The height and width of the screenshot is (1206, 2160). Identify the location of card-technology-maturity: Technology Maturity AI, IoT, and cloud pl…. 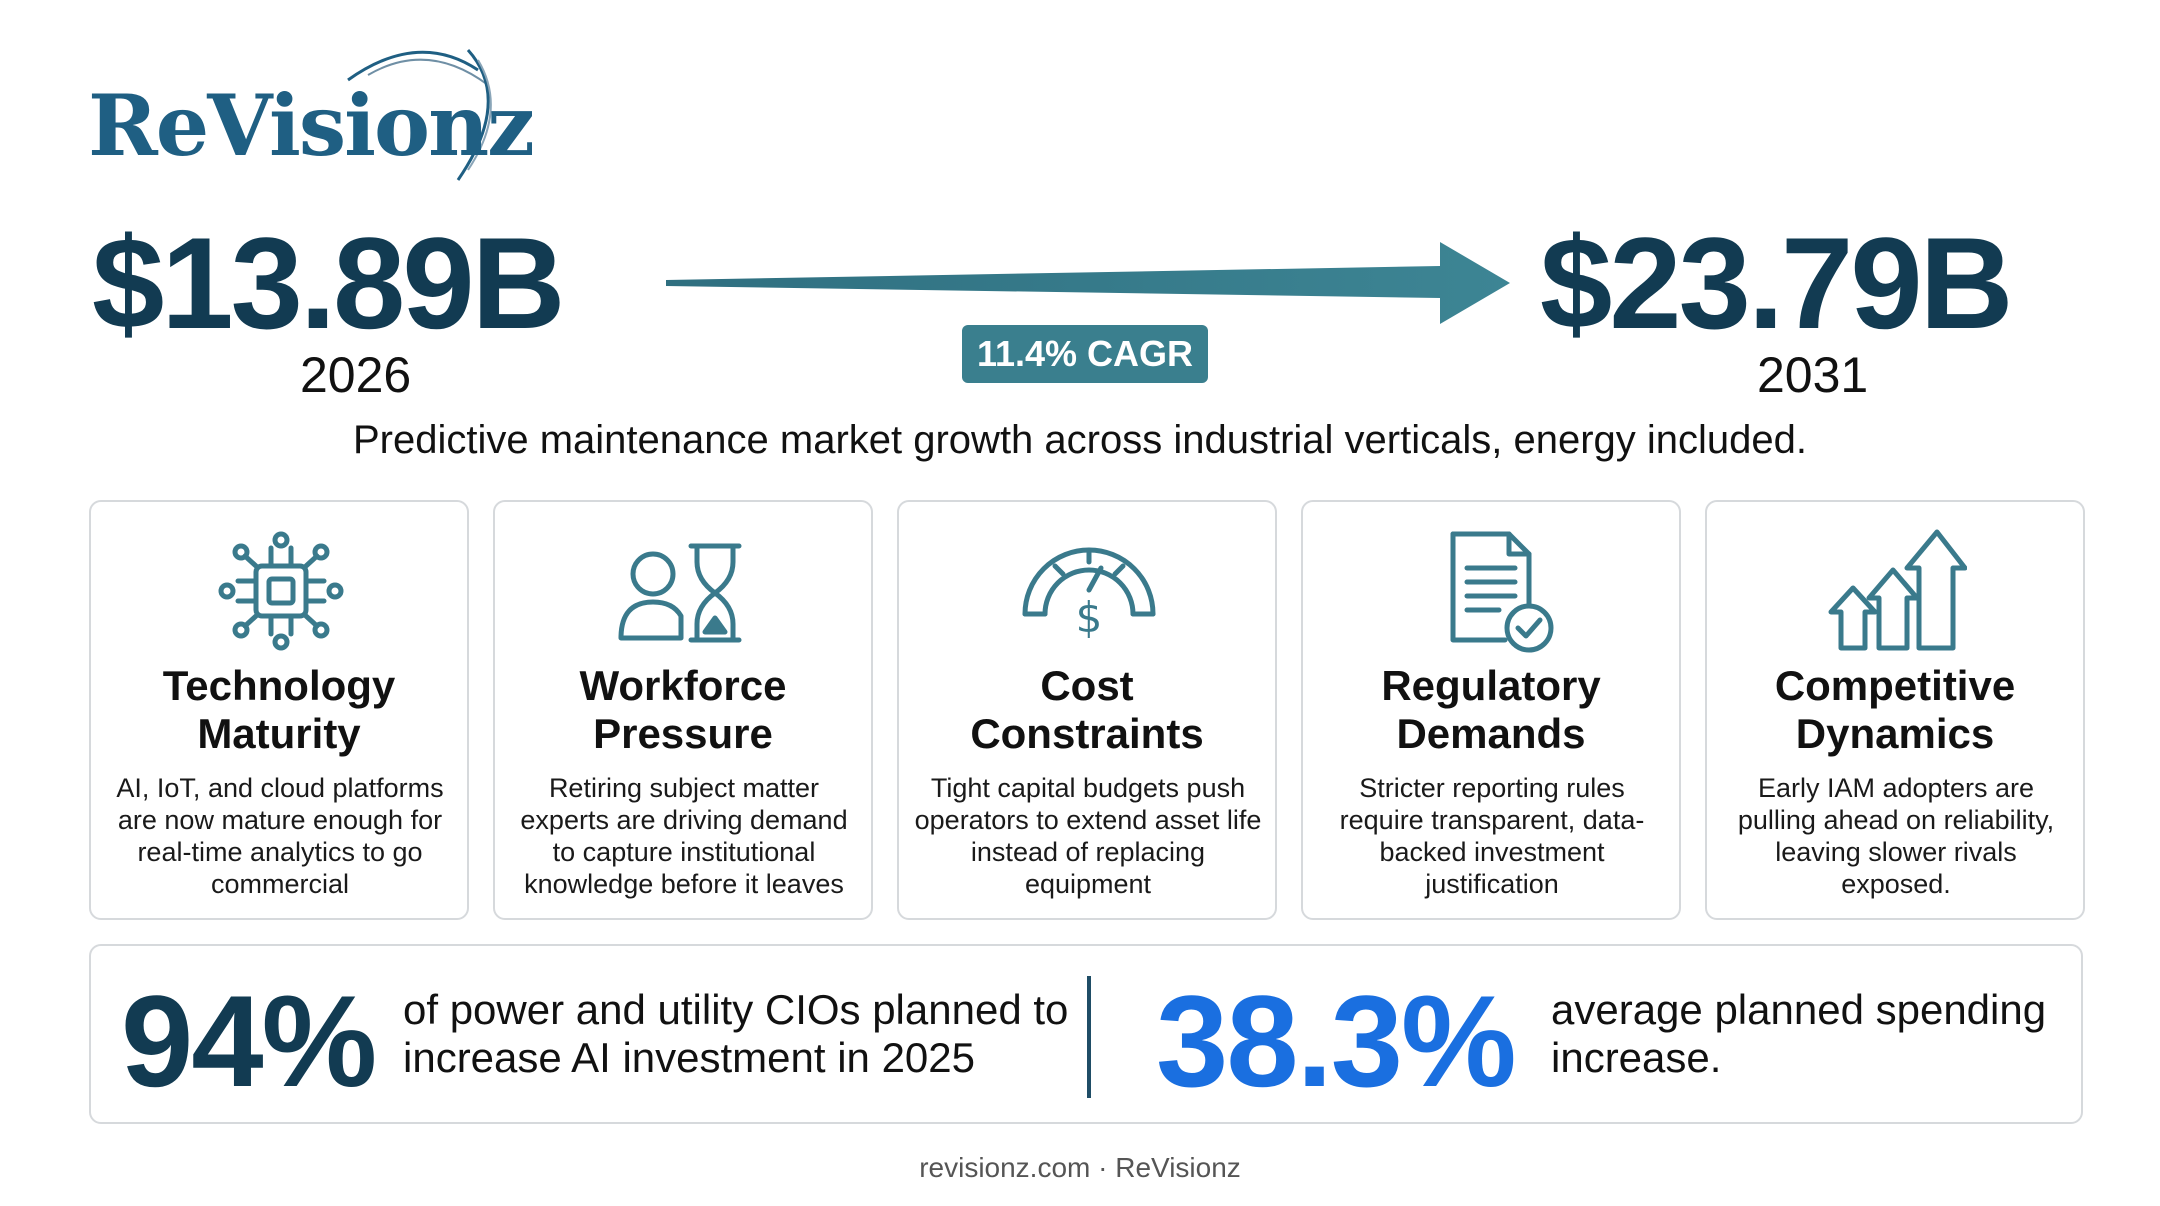
(279, 710).